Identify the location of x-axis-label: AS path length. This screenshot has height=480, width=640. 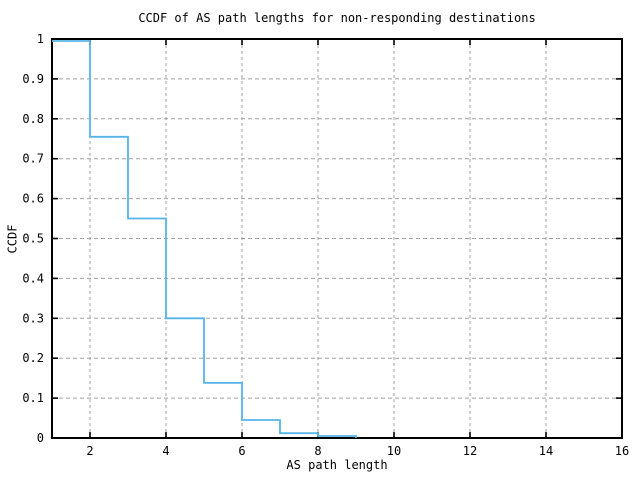
(337, 465).